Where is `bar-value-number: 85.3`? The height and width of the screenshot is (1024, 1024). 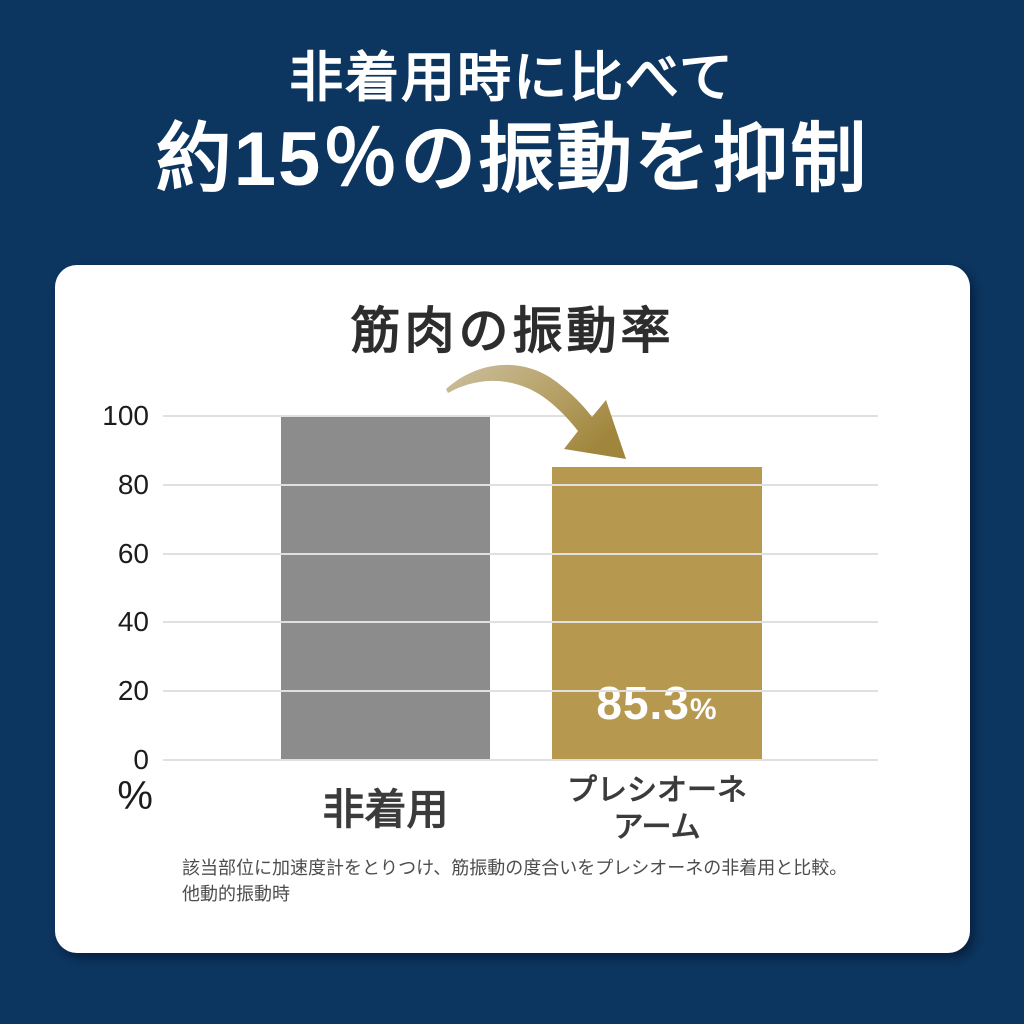
bar-value-number: 85.3 is located at coordinates (643, 703).